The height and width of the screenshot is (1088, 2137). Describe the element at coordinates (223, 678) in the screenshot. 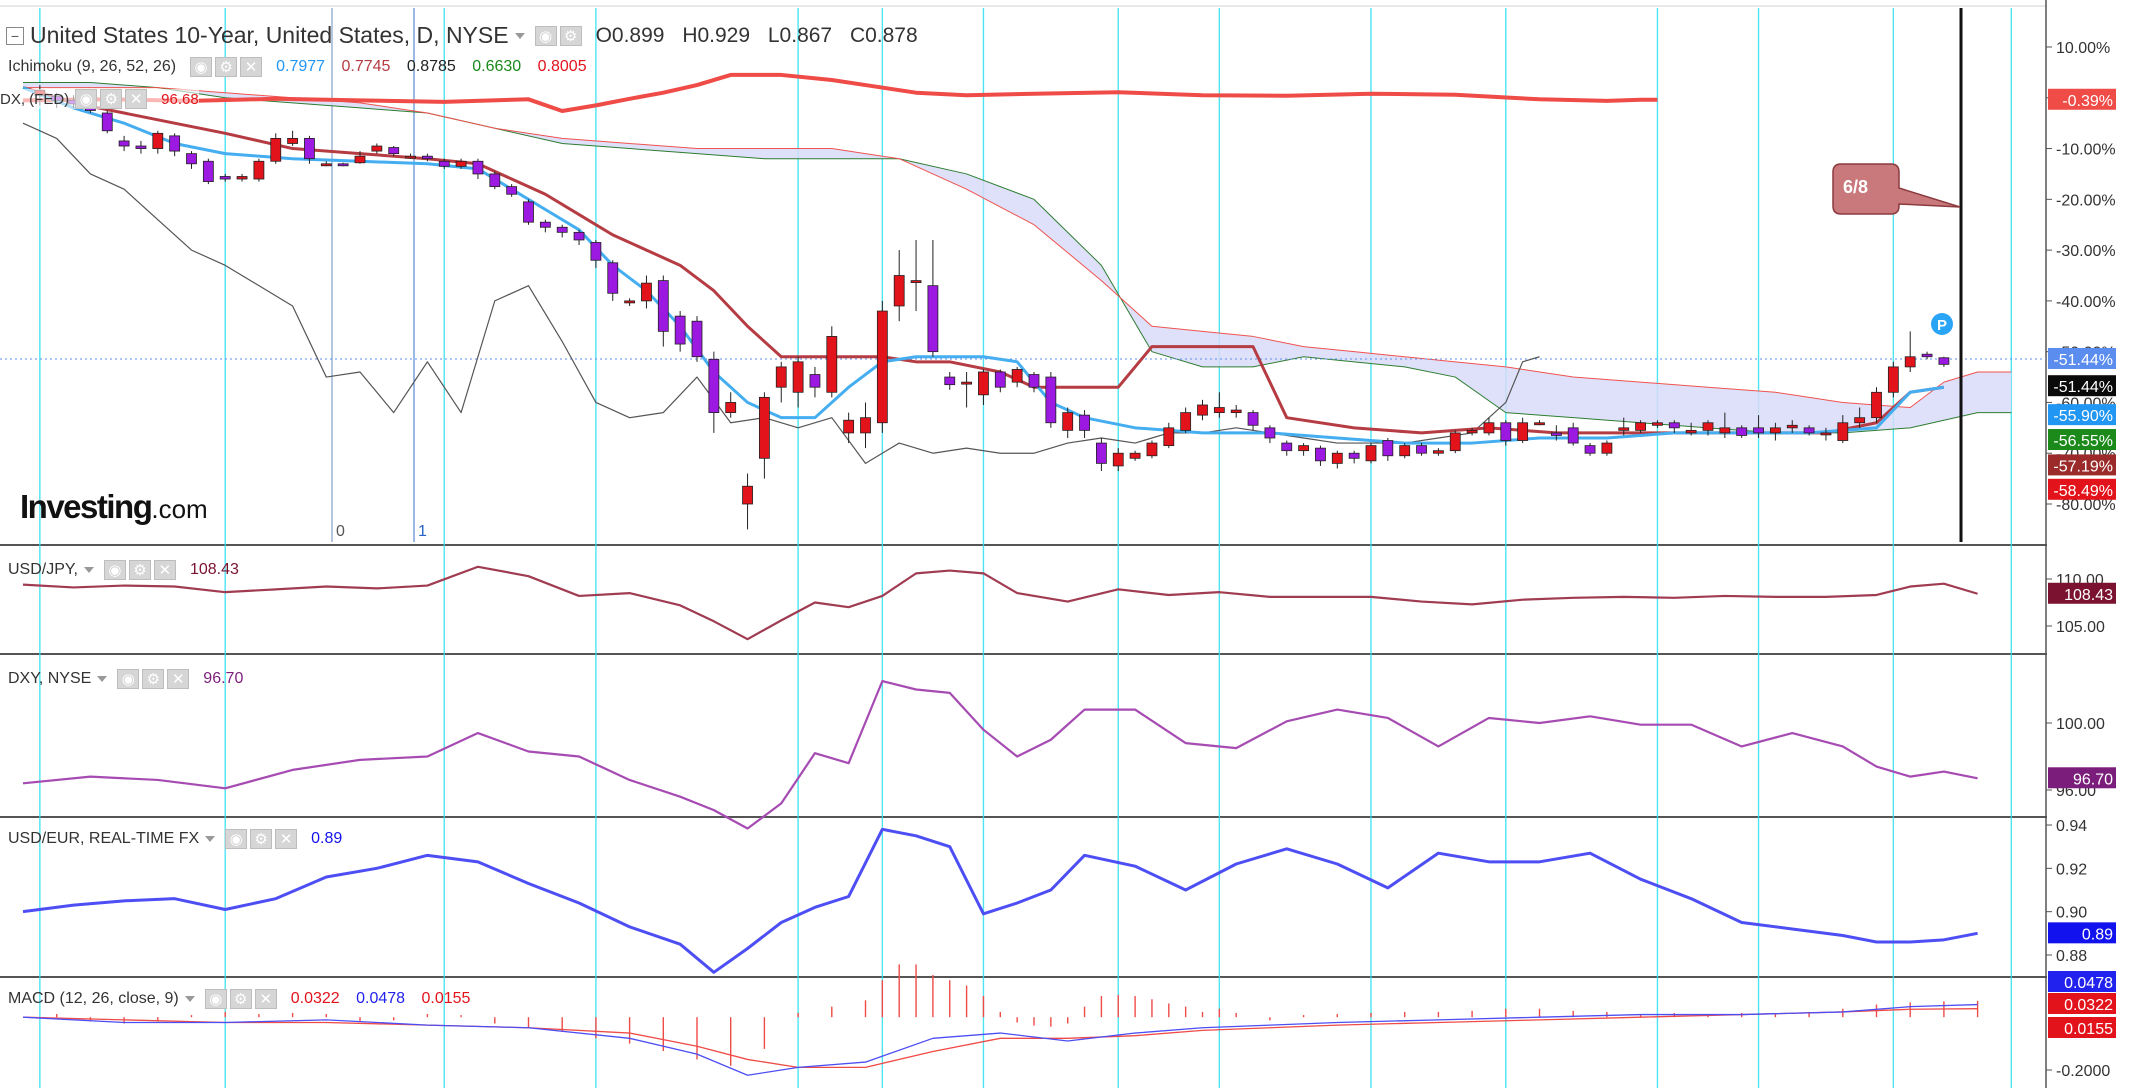

I see `dxy-value: 96.70` at that location.